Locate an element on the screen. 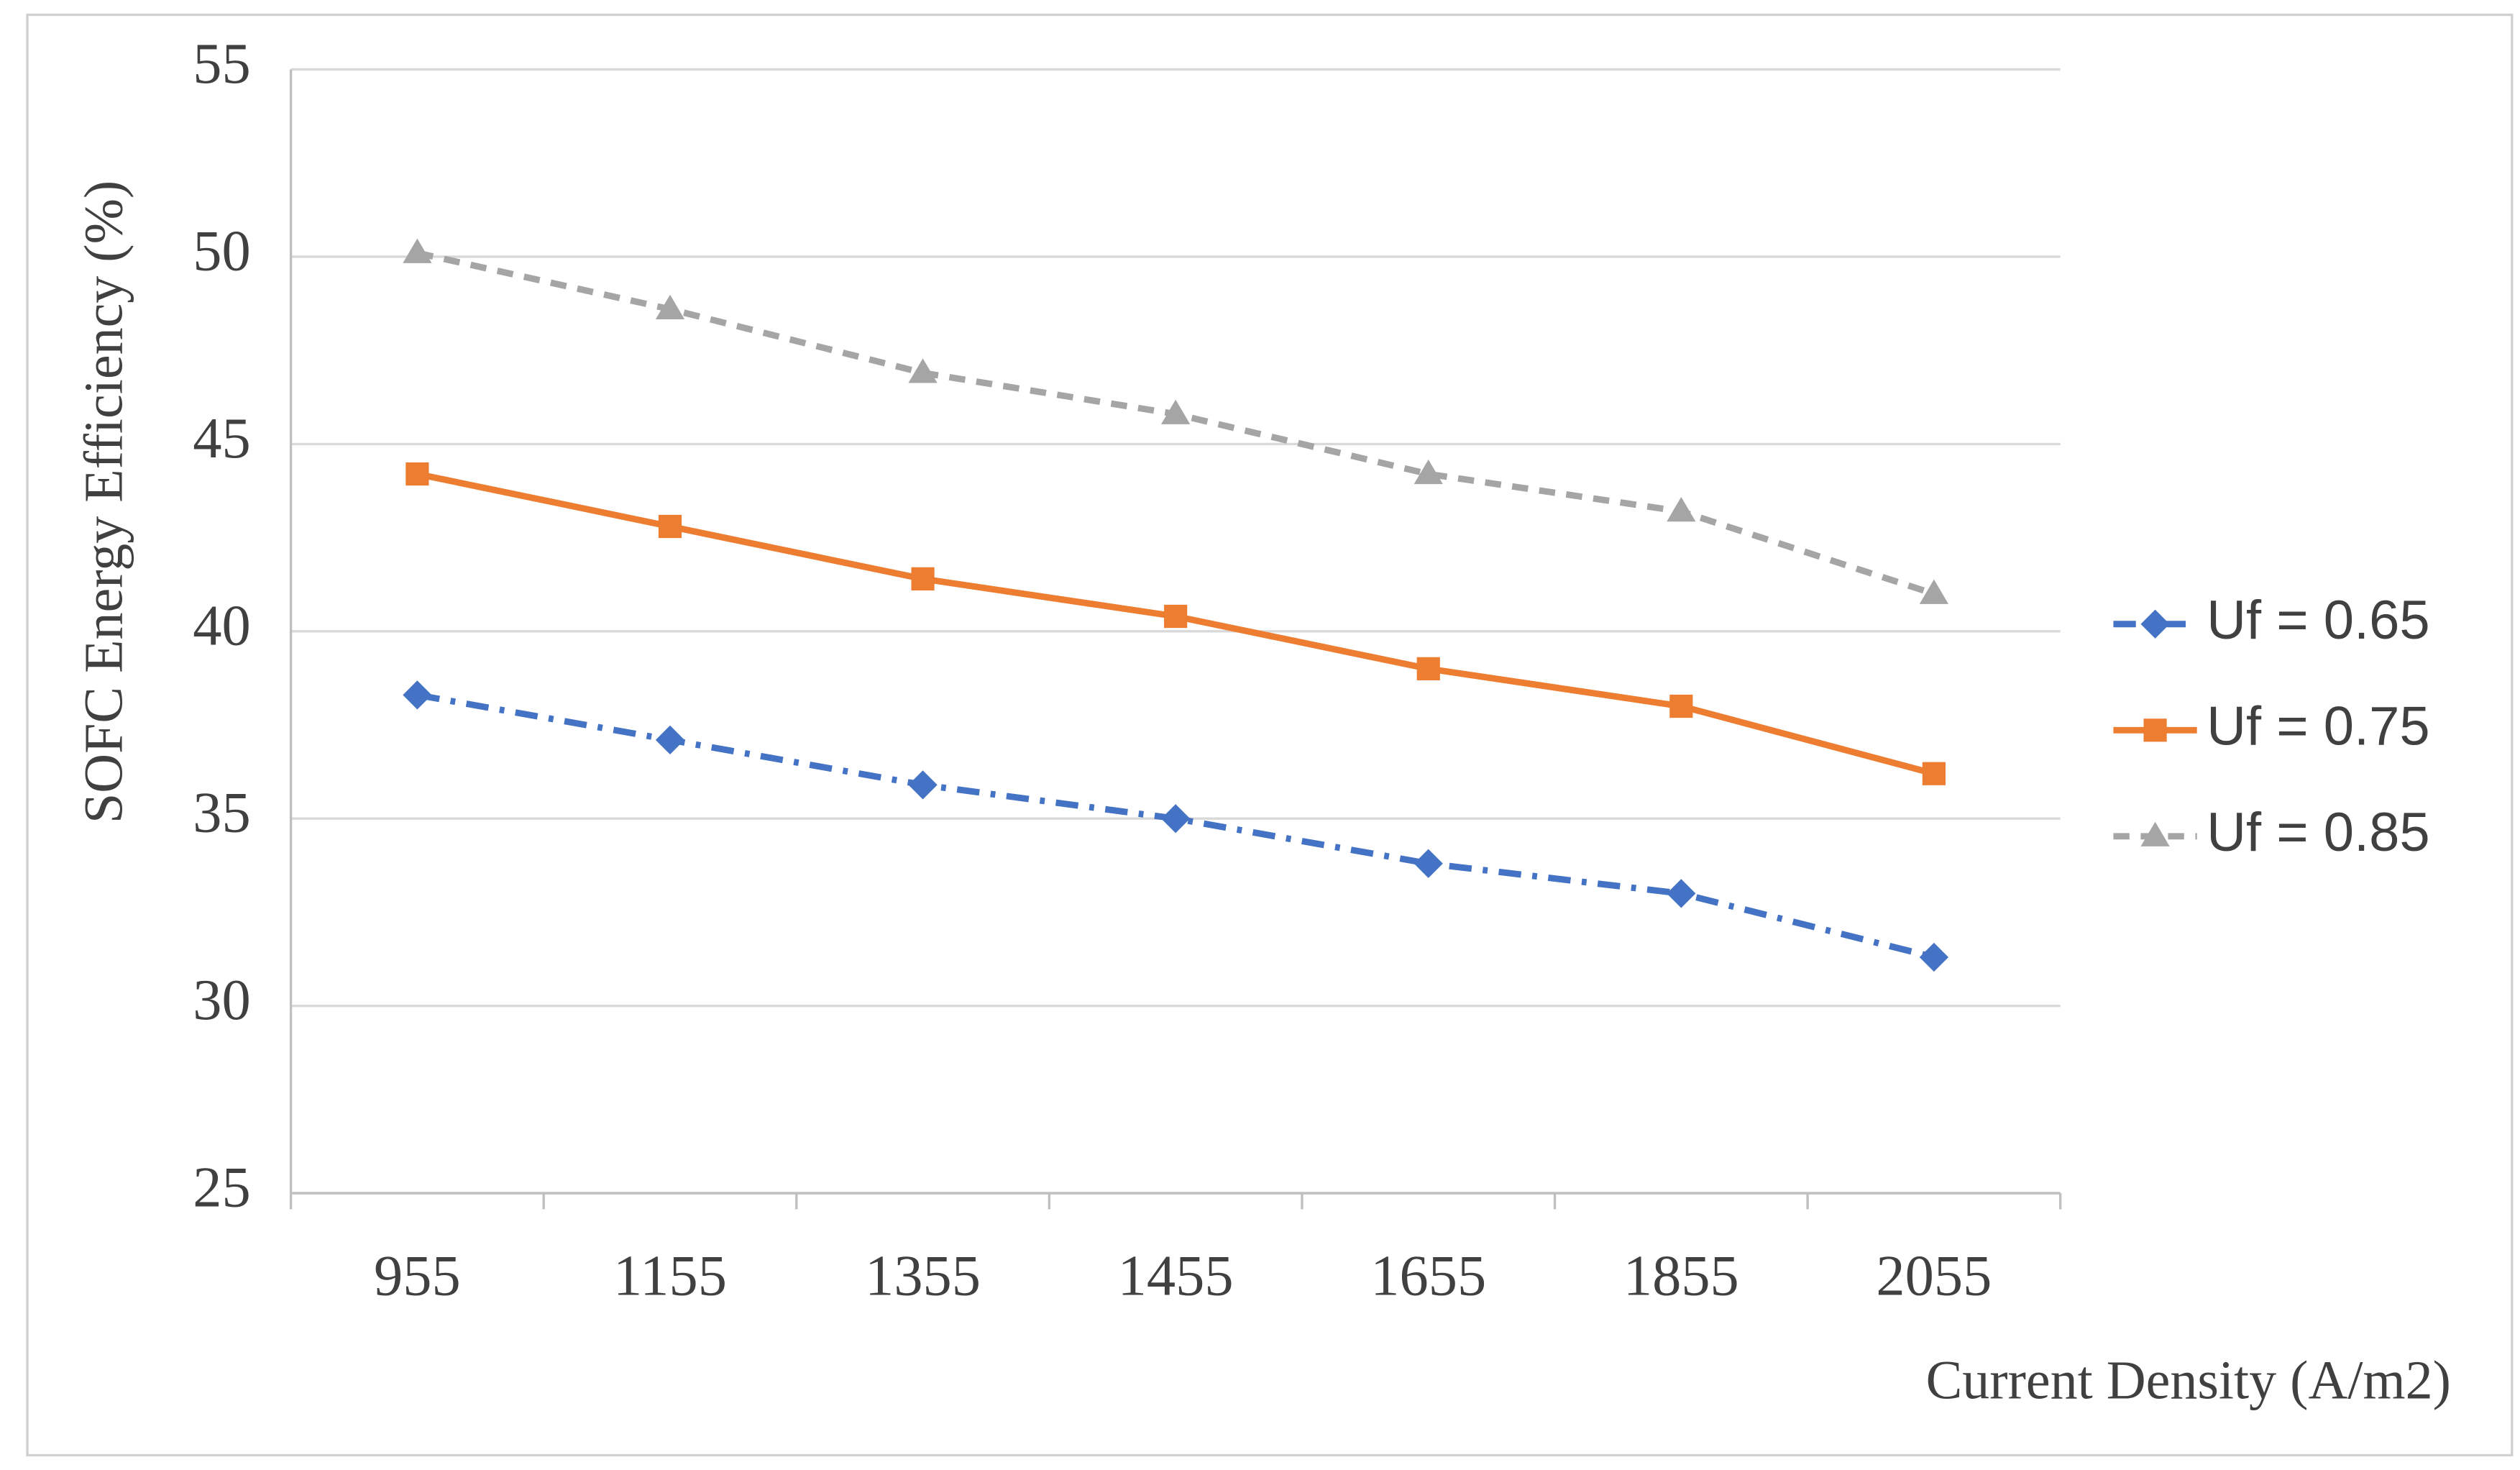 The height and width of the screenshot is (1470, 2520). x-tick-label: 955 is located at coordinates (417, 1275).